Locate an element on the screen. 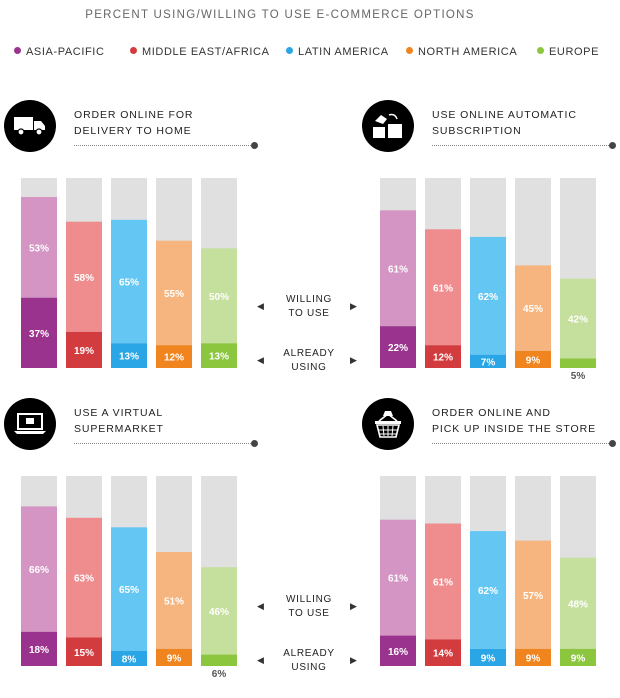  data-label-willing: 66% is located at coordinates (39, 570).